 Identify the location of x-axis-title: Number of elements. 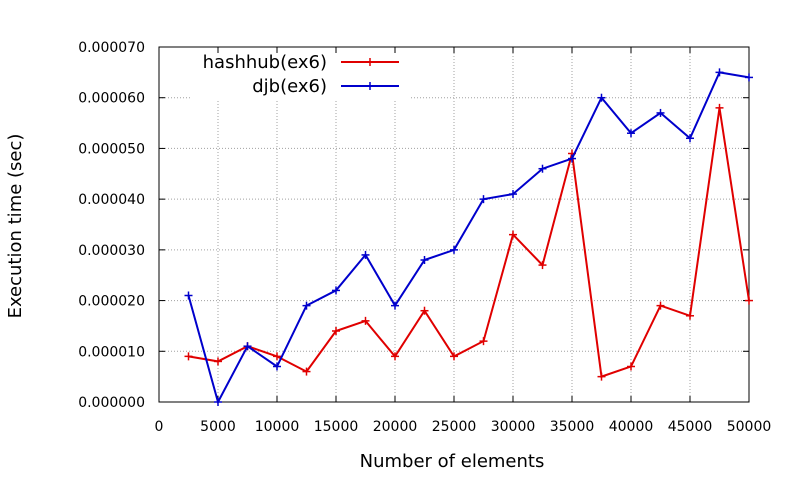
(452, 461).